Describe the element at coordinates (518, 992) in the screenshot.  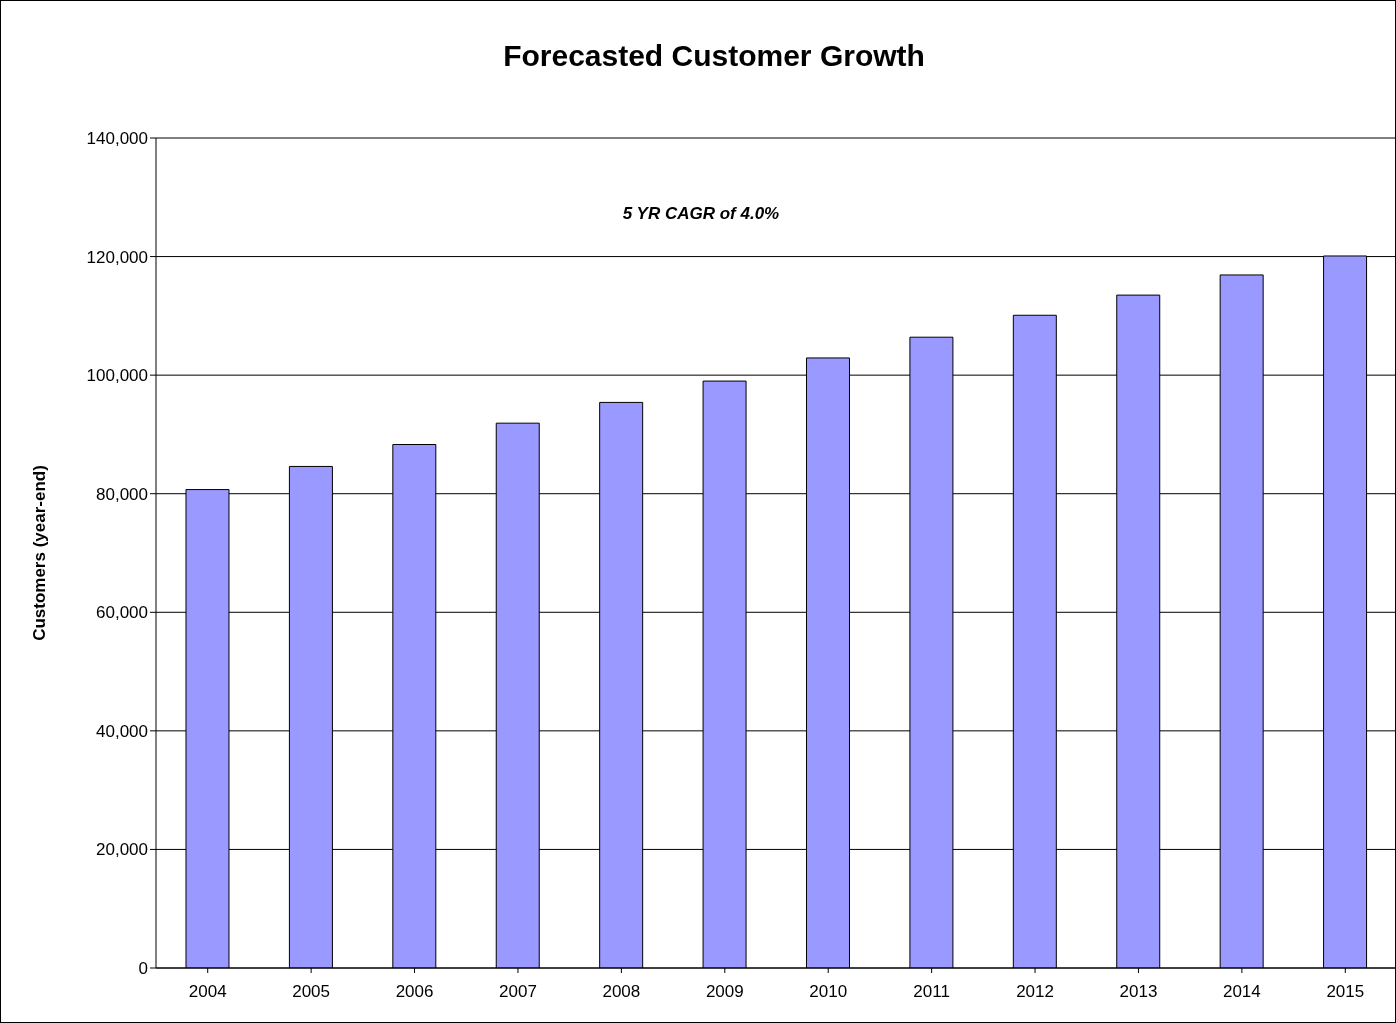
I see `x-tick-label: 2007` at that location.